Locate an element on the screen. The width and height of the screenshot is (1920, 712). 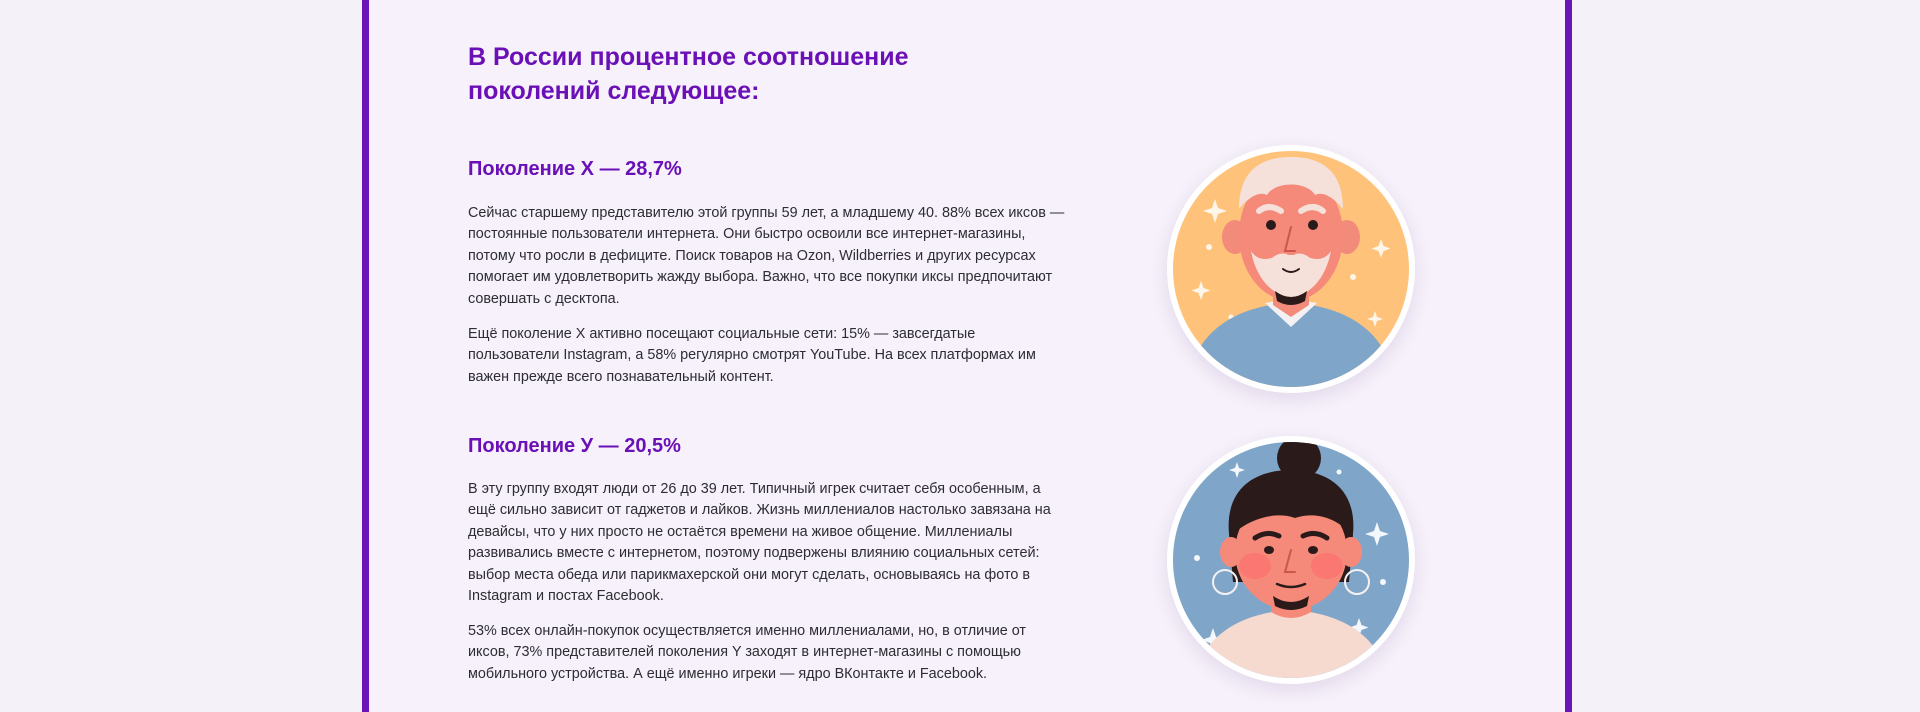
millennial-woman-illustration is located at coordinates (1291, 560).